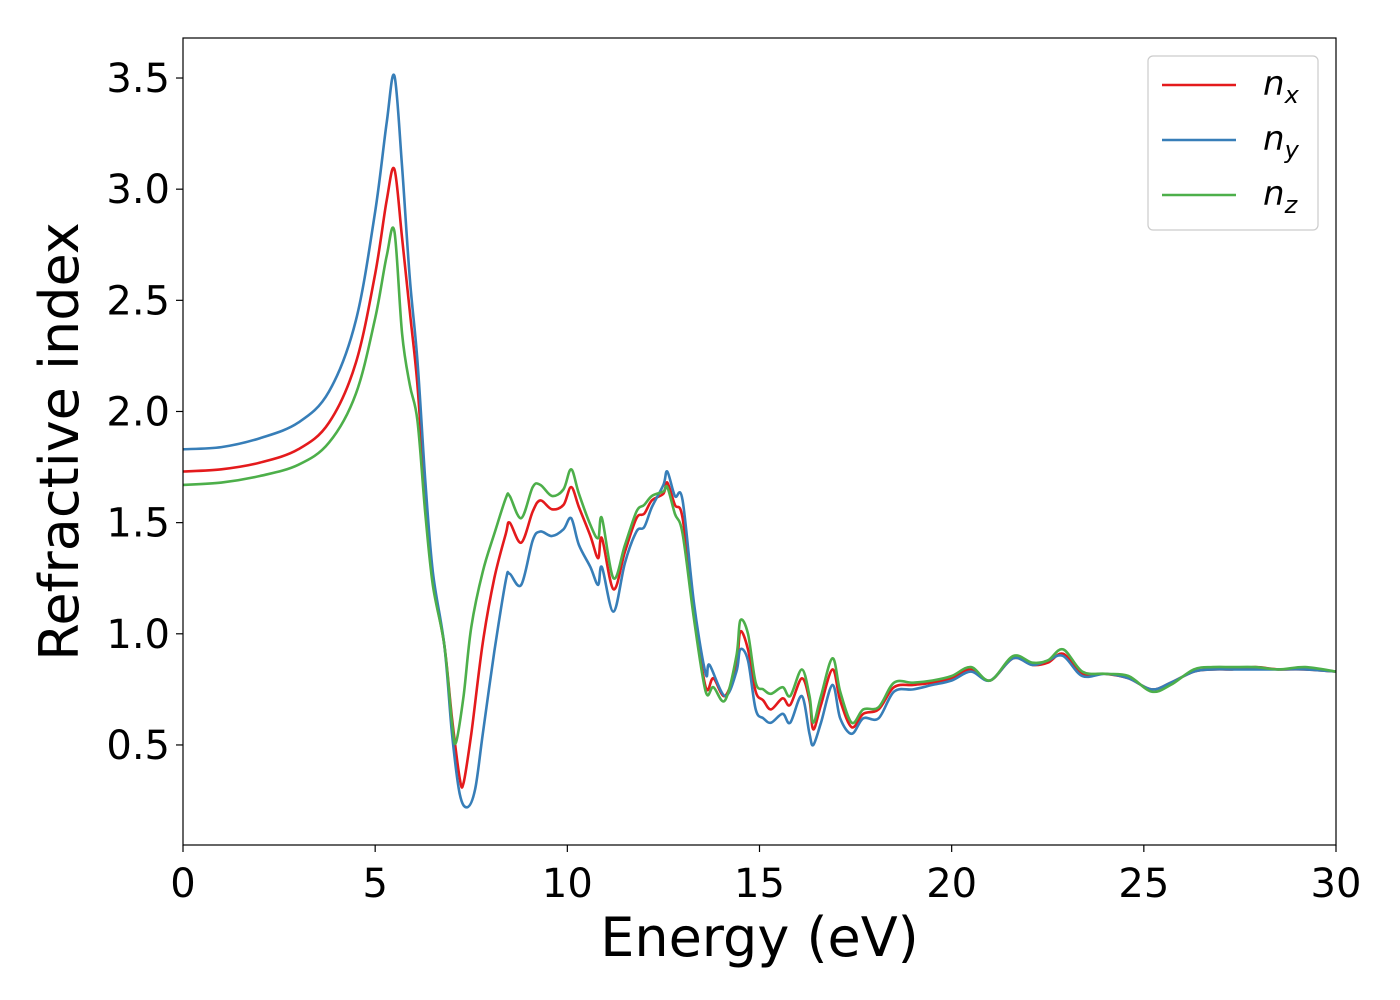  What do you see at coordinates (138, 190) in the screenshot?
I see `y-tick-label: 3.0` at bounding box center [138, 190].